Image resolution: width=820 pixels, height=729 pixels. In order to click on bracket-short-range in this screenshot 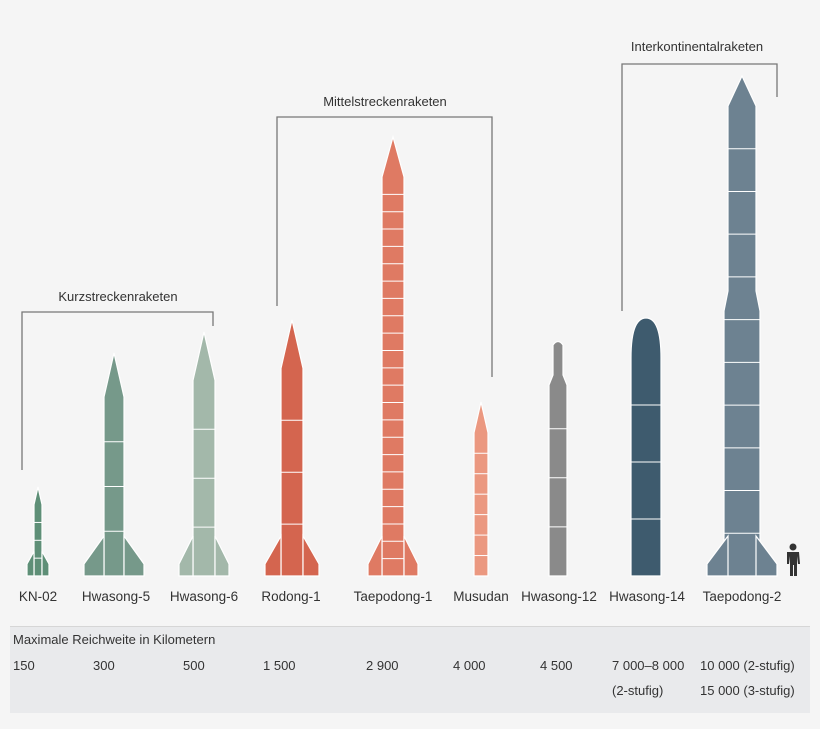, I will do `click(117, 390)`.